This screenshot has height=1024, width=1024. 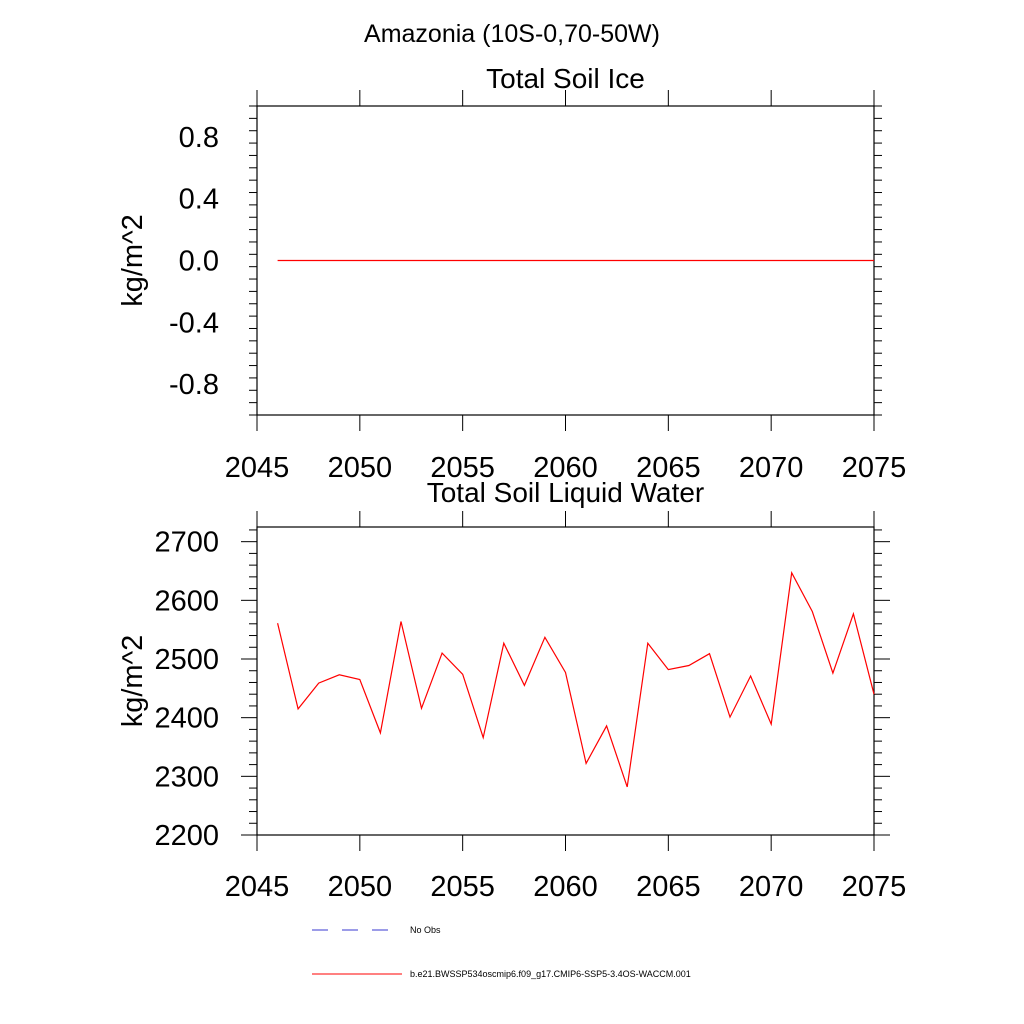 What do you see at coordinates (565, 78) in the screenshot?
I see `chart-title: Total Soil Ice` at bounding box center [565, 78].